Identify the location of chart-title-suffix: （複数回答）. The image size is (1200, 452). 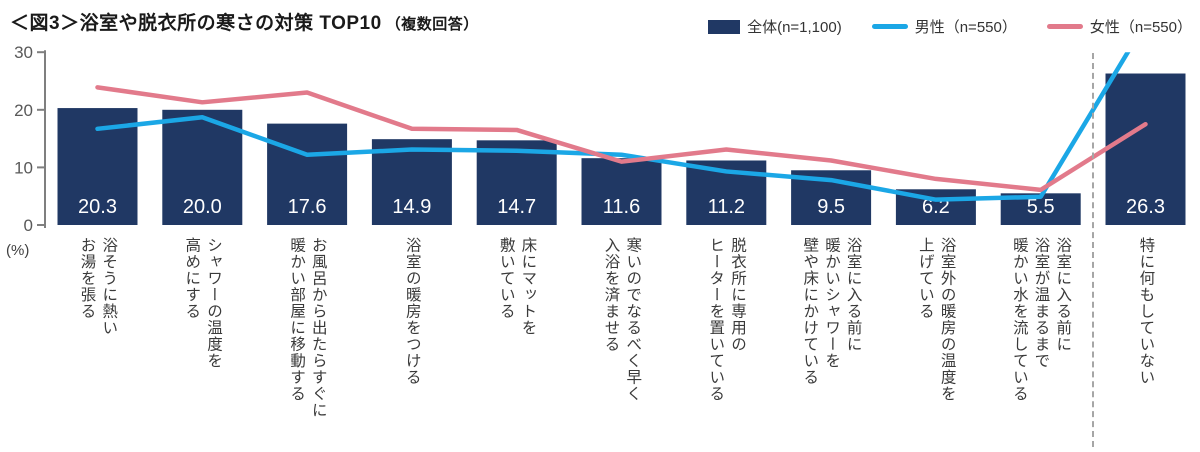
(432, 24).